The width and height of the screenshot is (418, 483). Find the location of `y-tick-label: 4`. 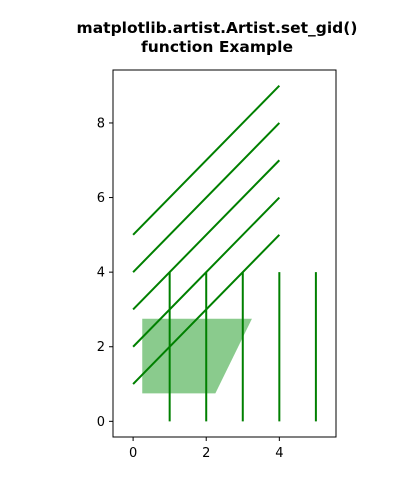

y-tick-label: 4 is located at coordinates (101, 273).